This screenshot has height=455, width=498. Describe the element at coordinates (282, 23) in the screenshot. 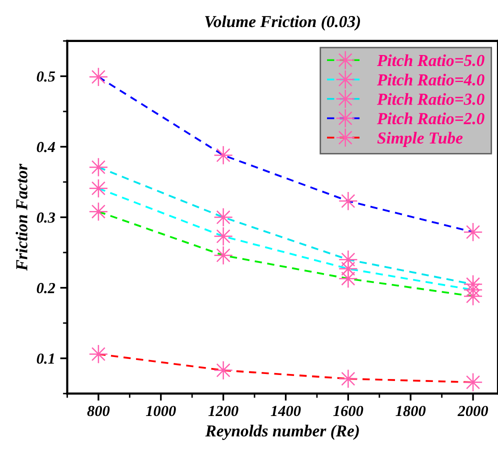

I see `chart-title: Volume Friction (0.03)` at that location.